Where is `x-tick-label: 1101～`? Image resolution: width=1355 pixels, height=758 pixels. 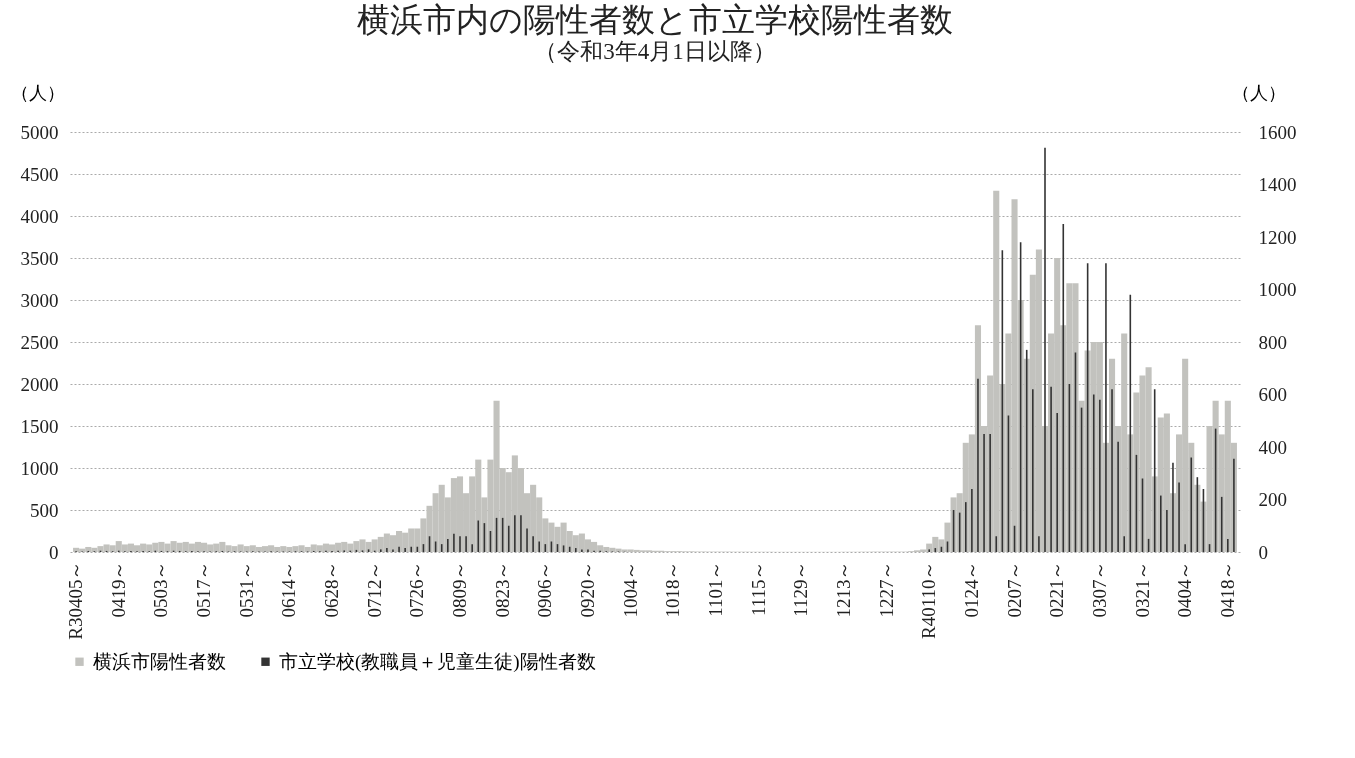
x-tick-label: 1101～ is located at coordinates (715, 588).